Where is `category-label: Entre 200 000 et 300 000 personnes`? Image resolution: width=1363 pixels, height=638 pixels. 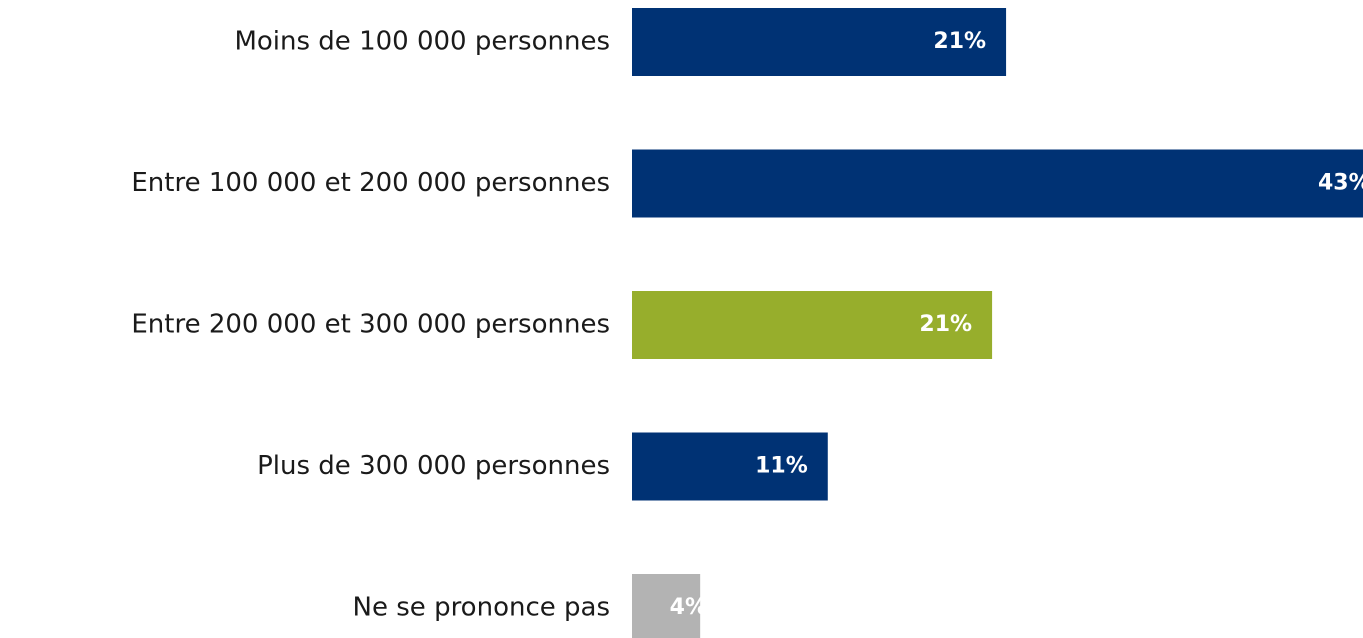 category-label: Entre 200 000 et 300 000 personnes is located at coordinates (370, 325).